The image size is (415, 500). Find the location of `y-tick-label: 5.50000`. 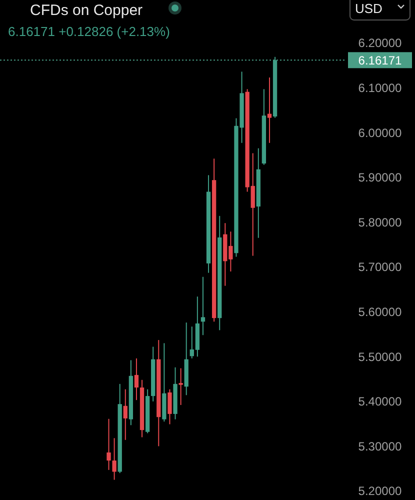

y-tick-label: 5.50000 is located at coordinates (380, 357).